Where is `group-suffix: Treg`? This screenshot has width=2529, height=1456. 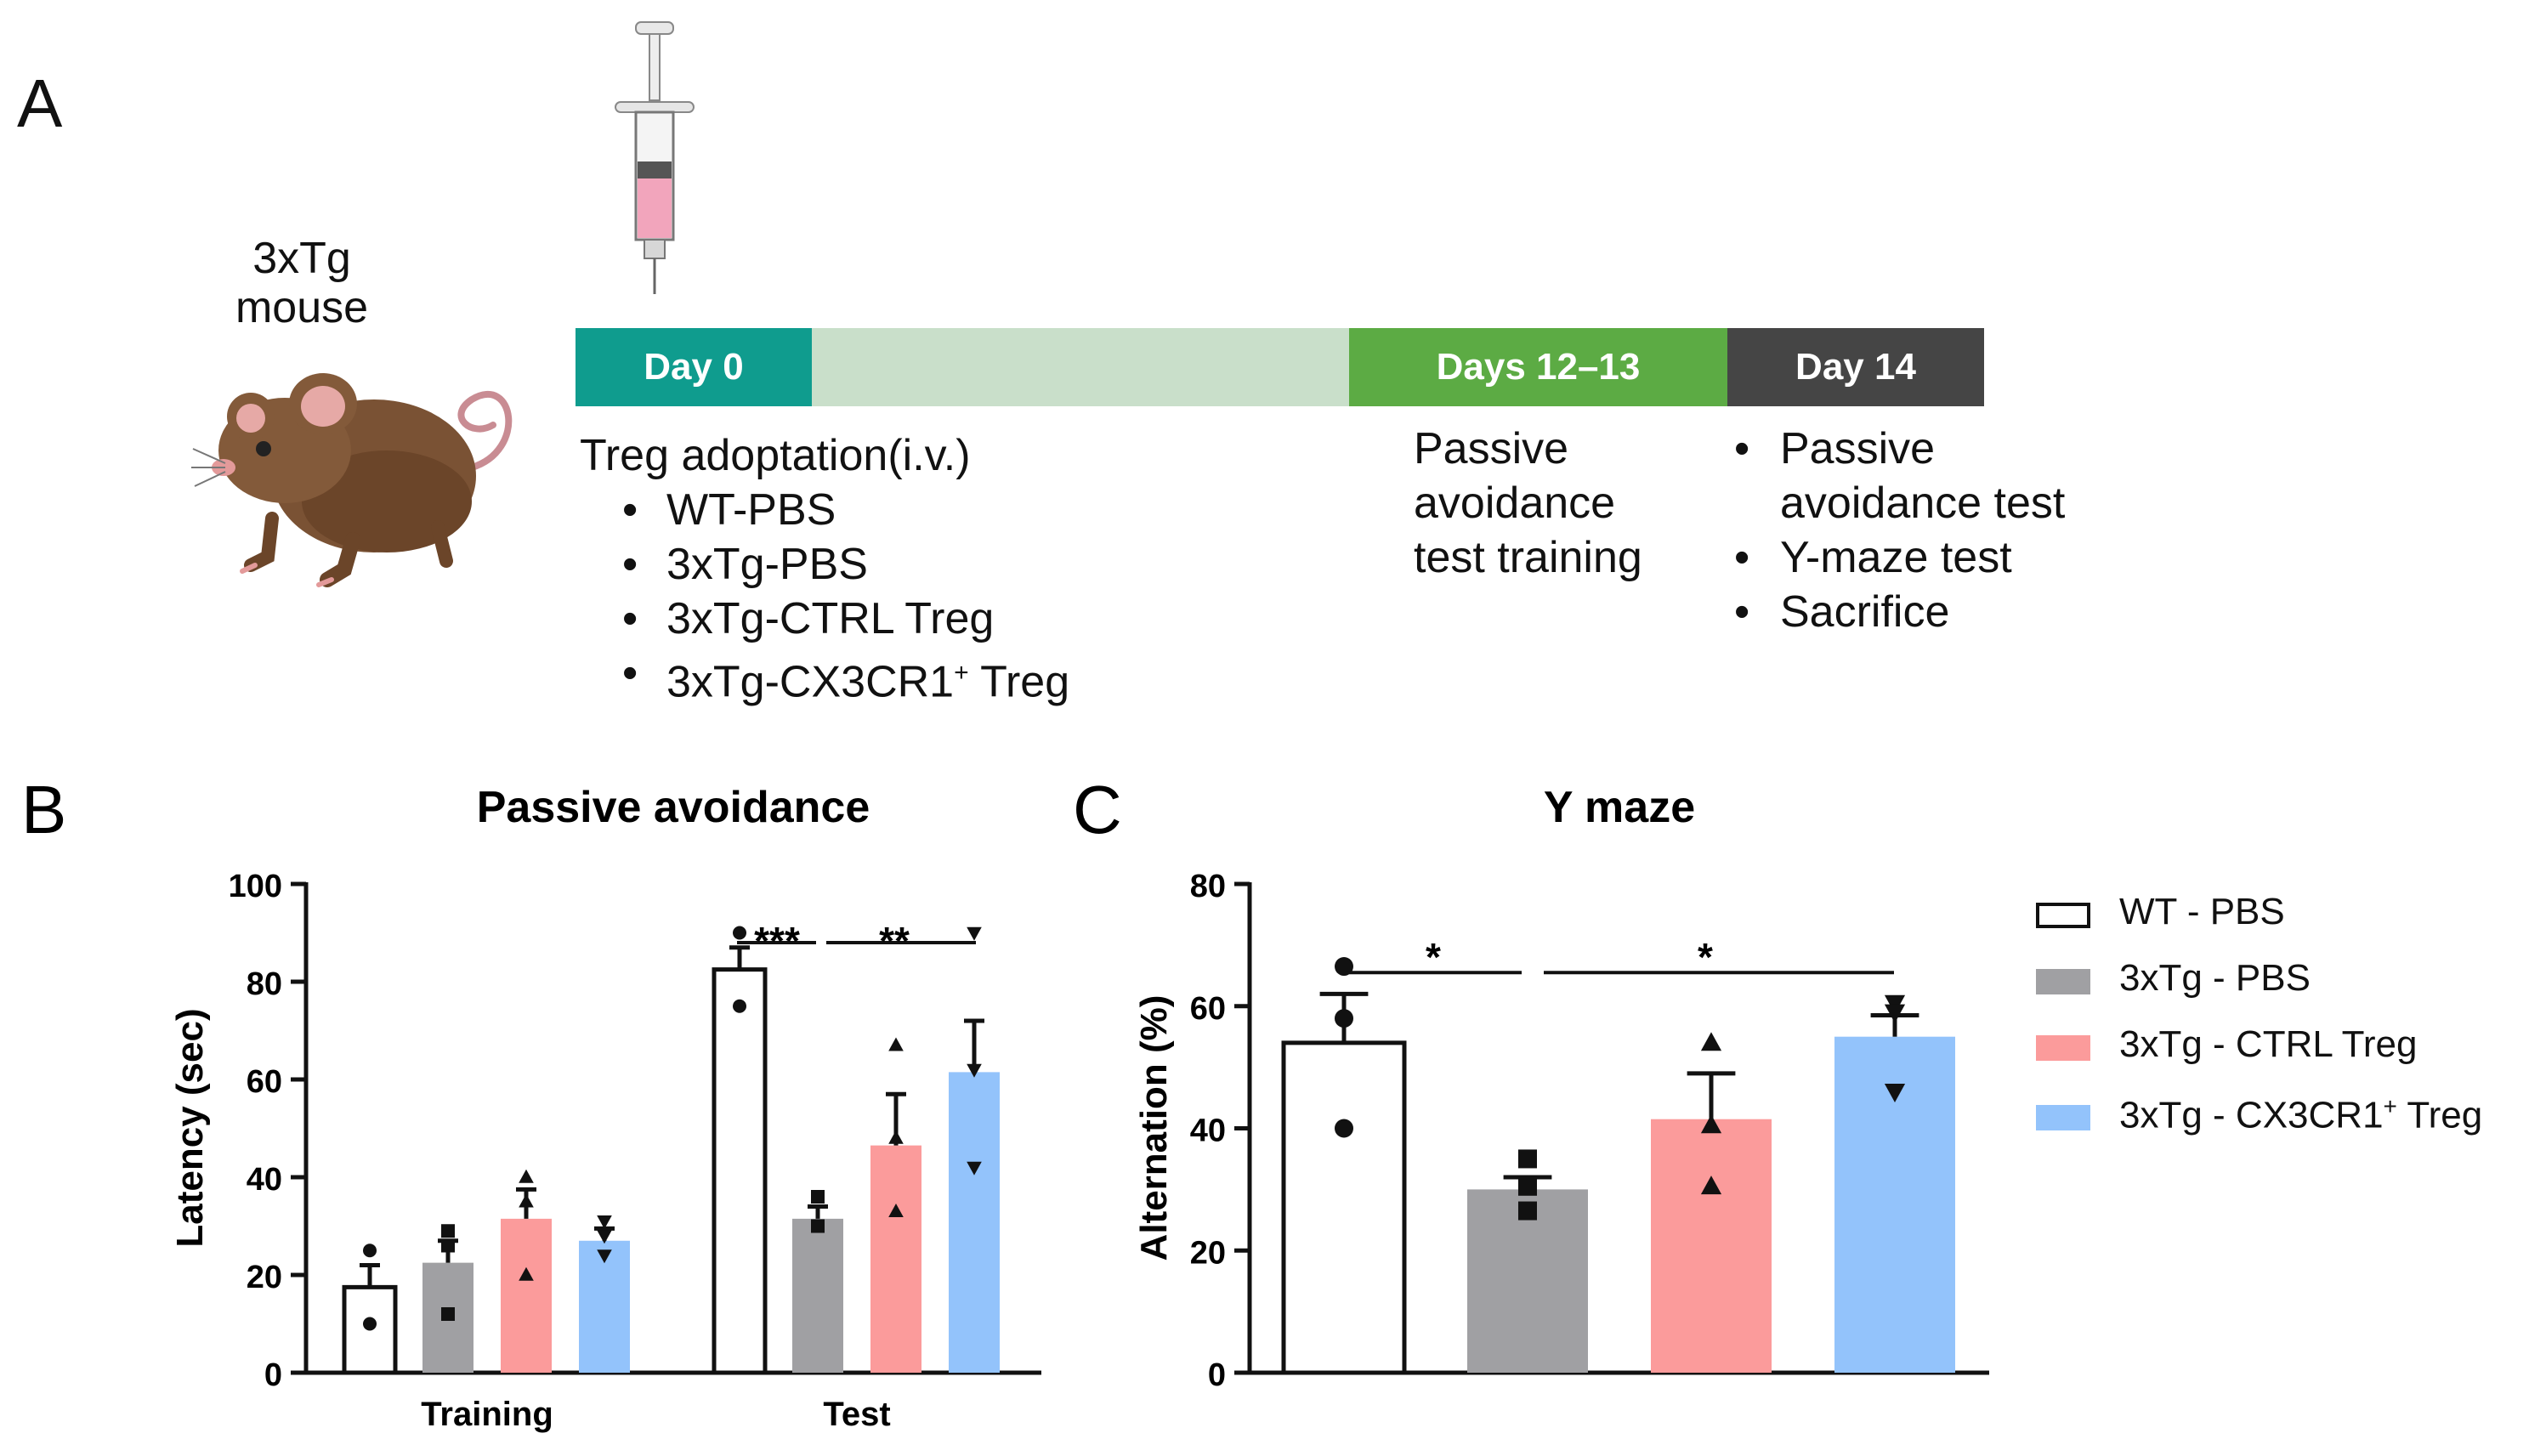 group-suffix: Treg is located at coordinates (1025, 682).